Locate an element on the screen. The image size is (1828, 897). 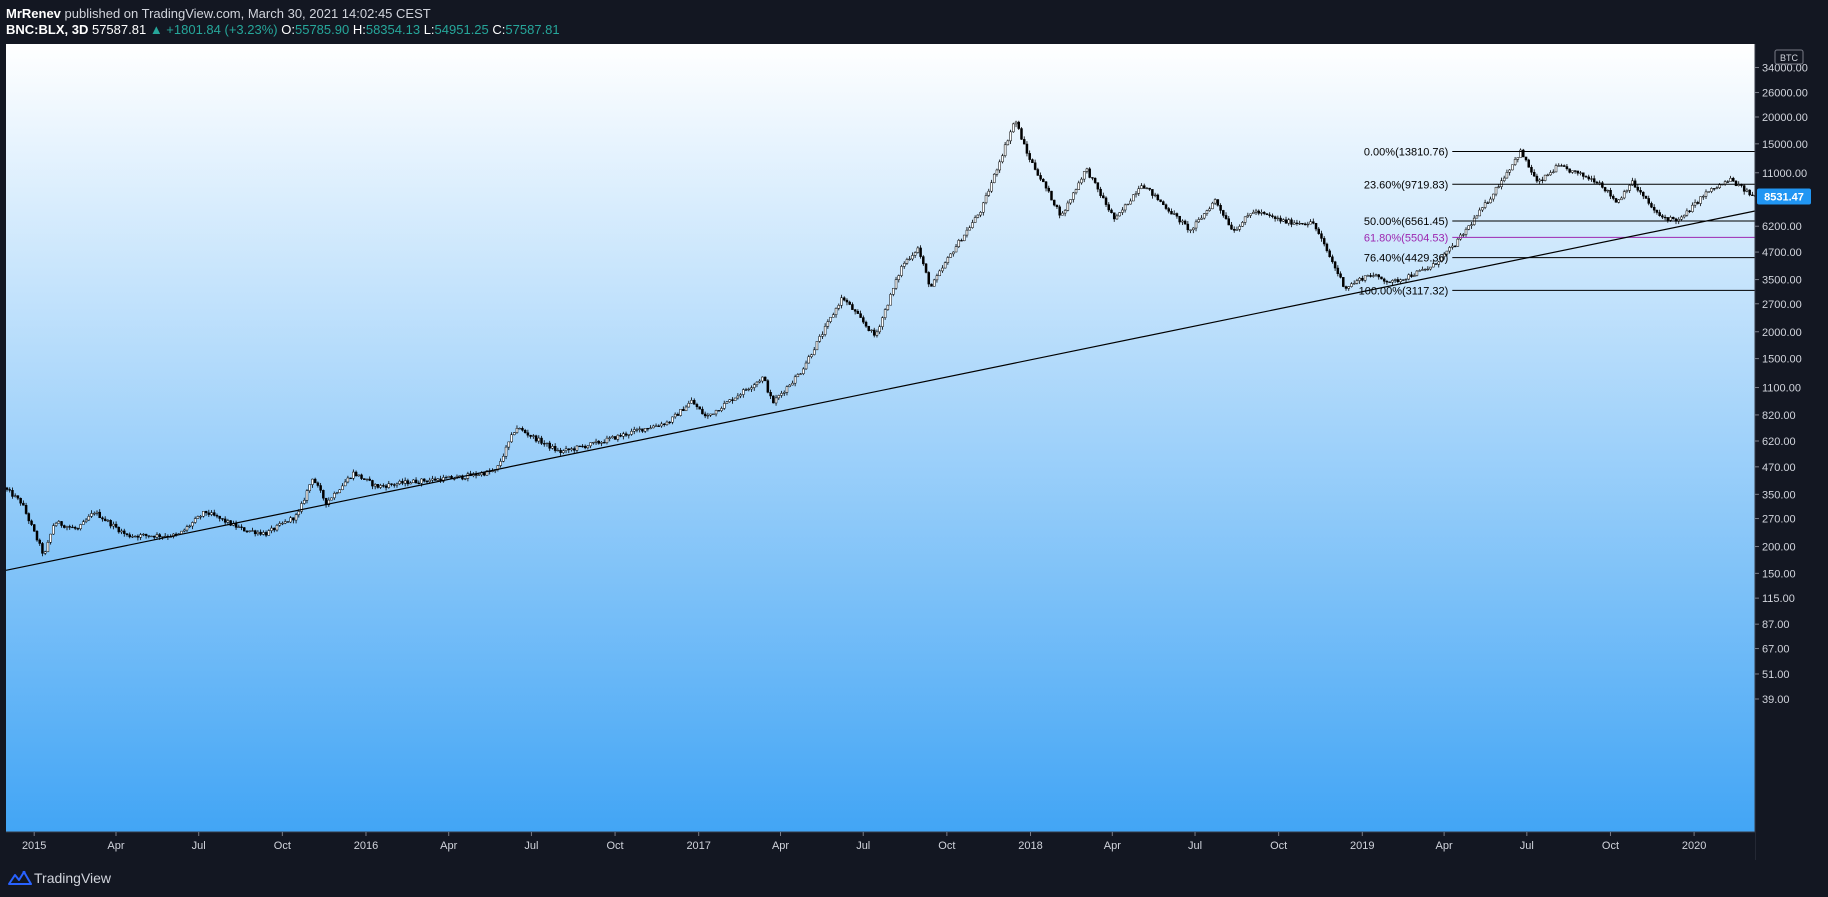
y-tick-label: 200.00 is located at coordinates (1779, 548).